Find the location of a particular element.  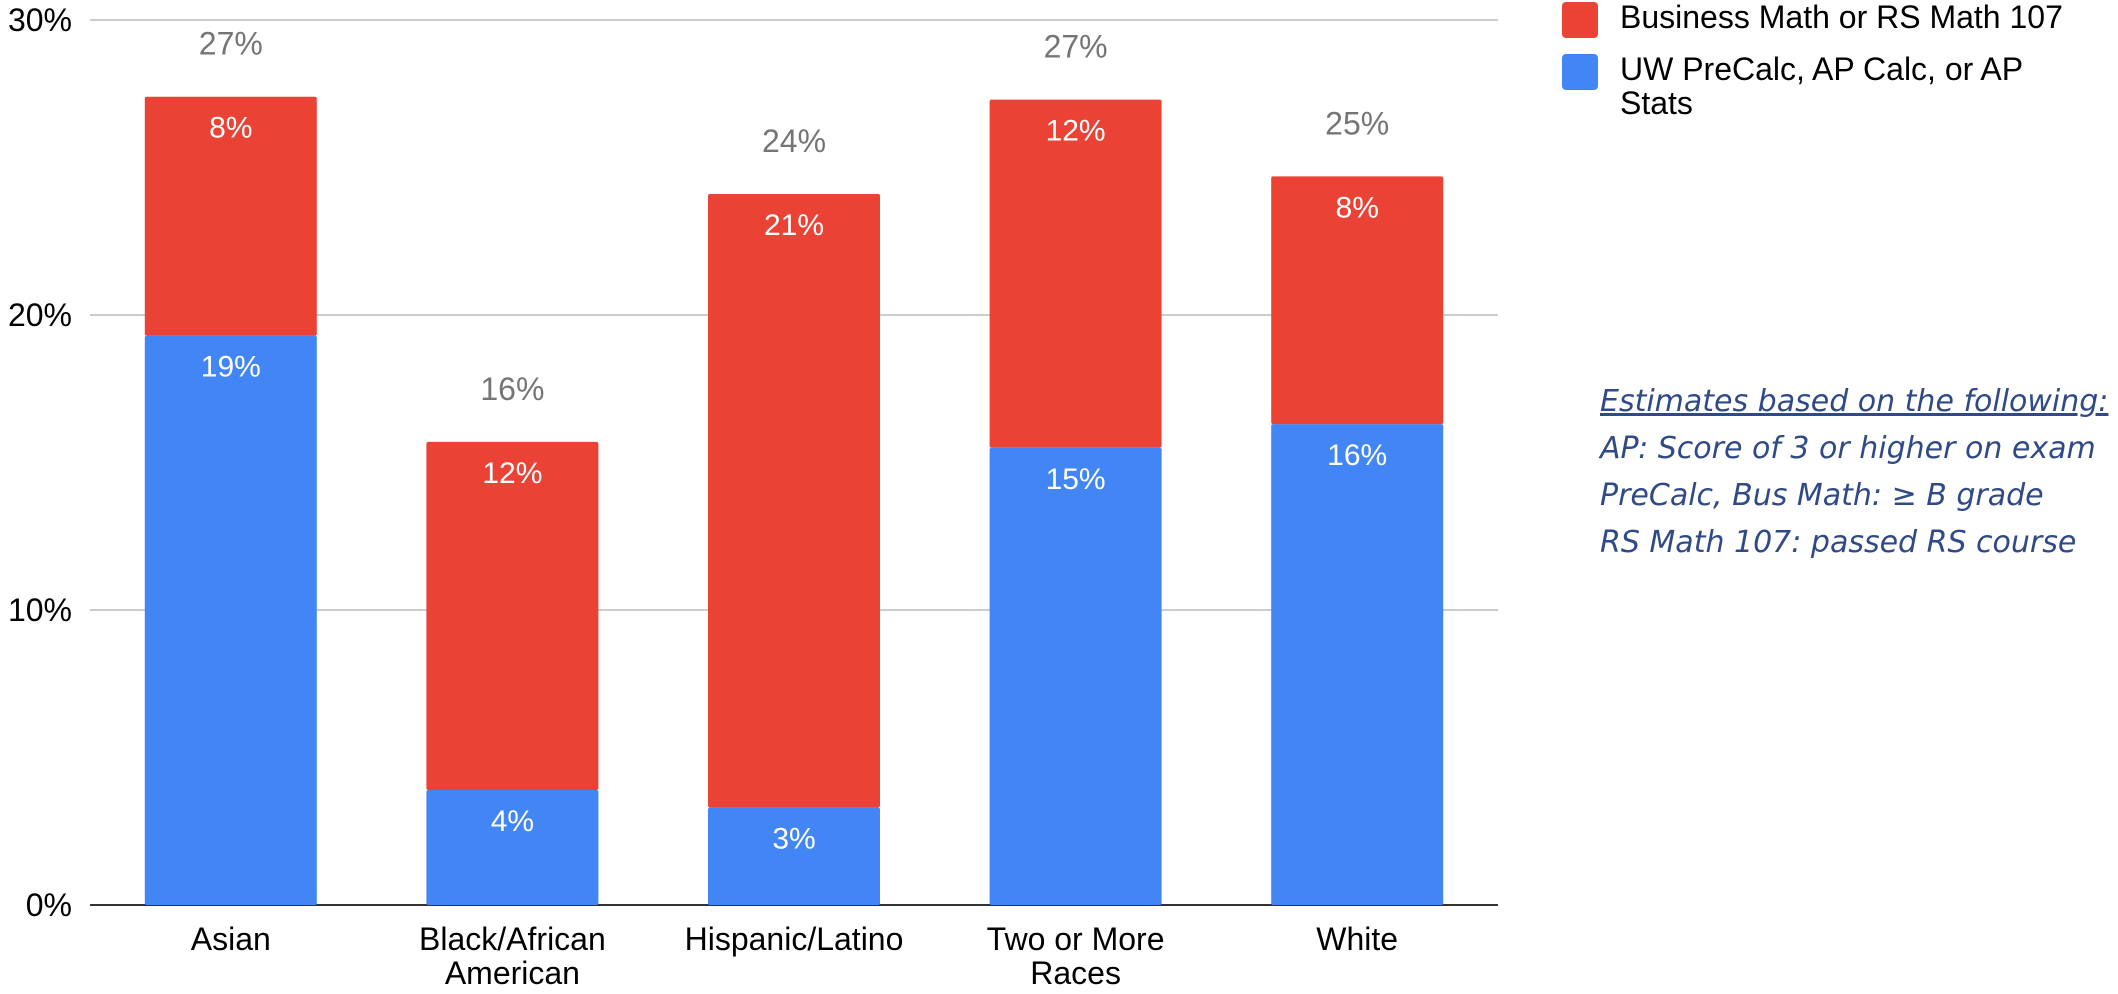

category-label-line: Asian is located at coordinates (231, 939).